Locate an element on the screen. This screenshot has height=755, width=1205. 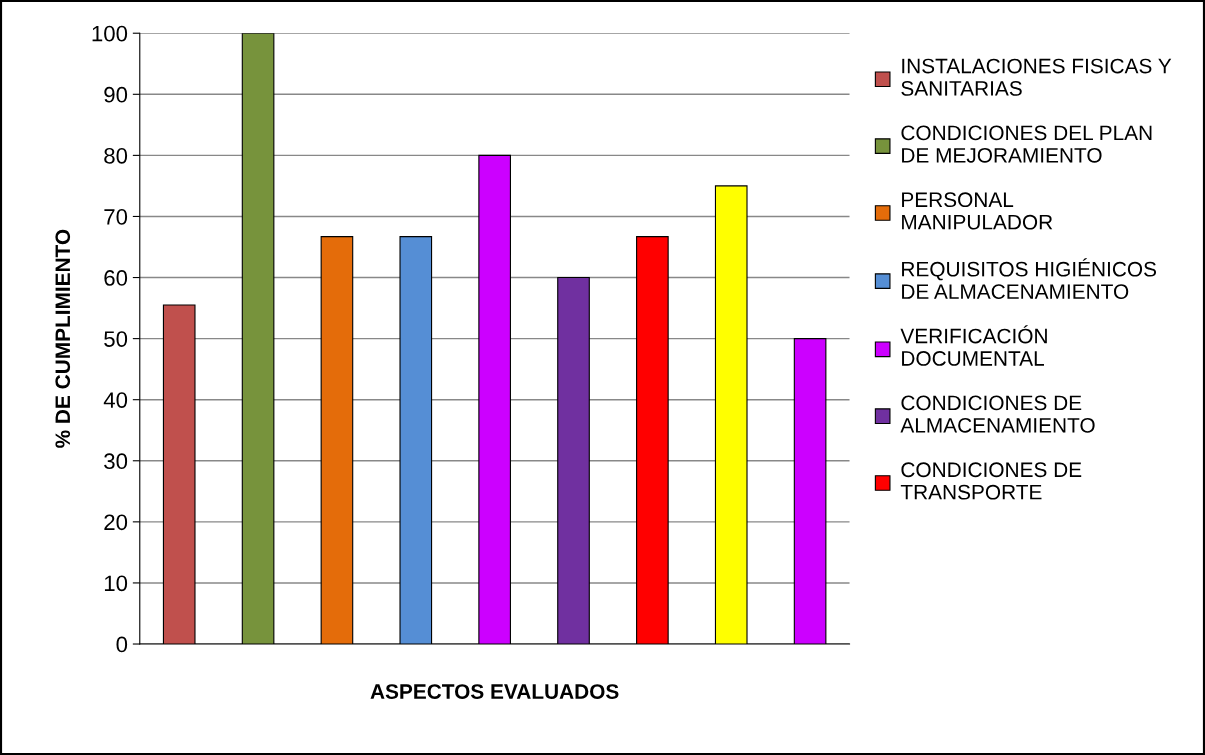
y-tick-label: 60 is located at coordinates (116, 278).